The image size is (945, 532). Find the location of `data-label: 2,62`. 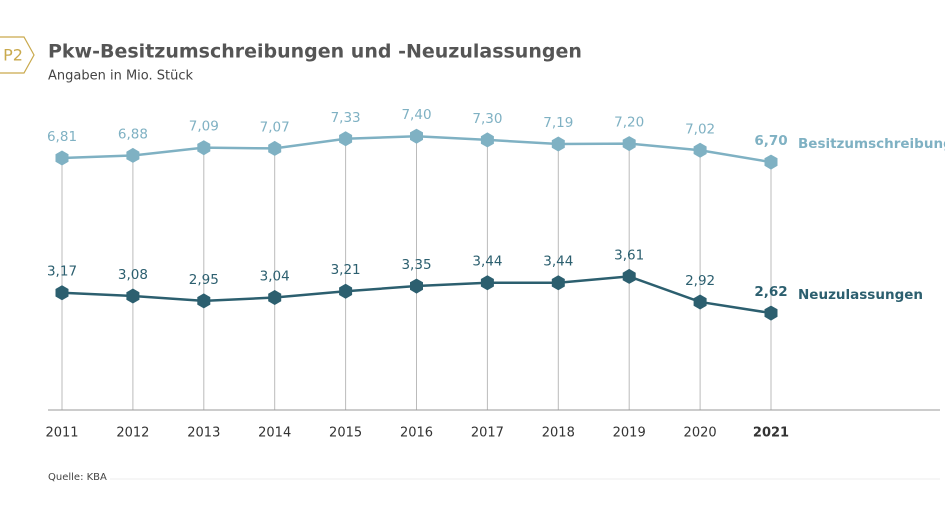

data-label: 2,62 is located at coordinates (770, 292).